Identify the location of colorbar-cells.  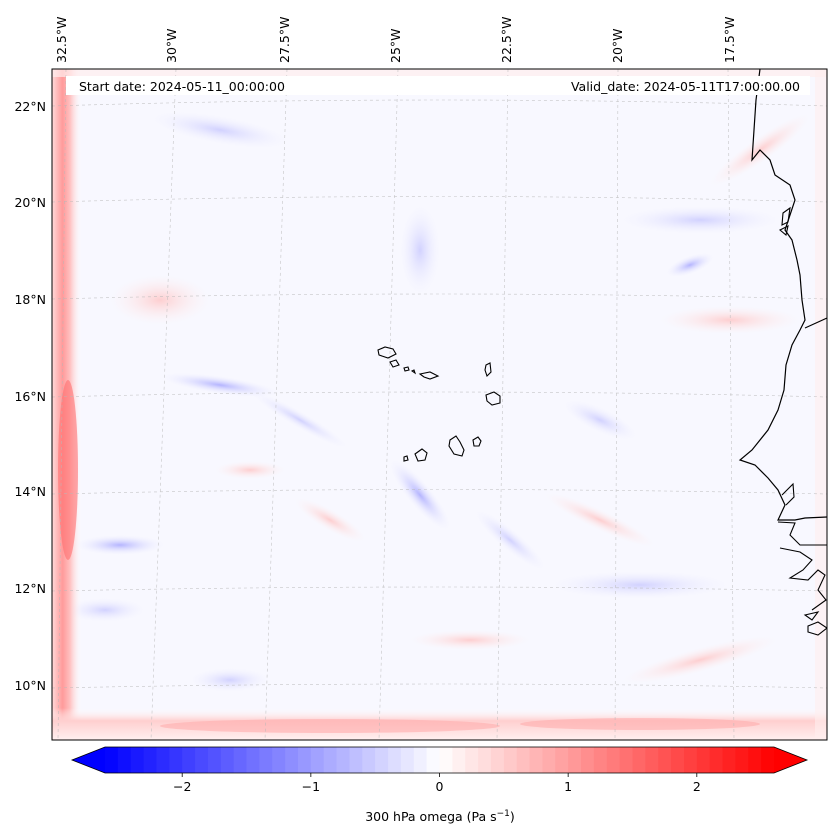
(440, 760).